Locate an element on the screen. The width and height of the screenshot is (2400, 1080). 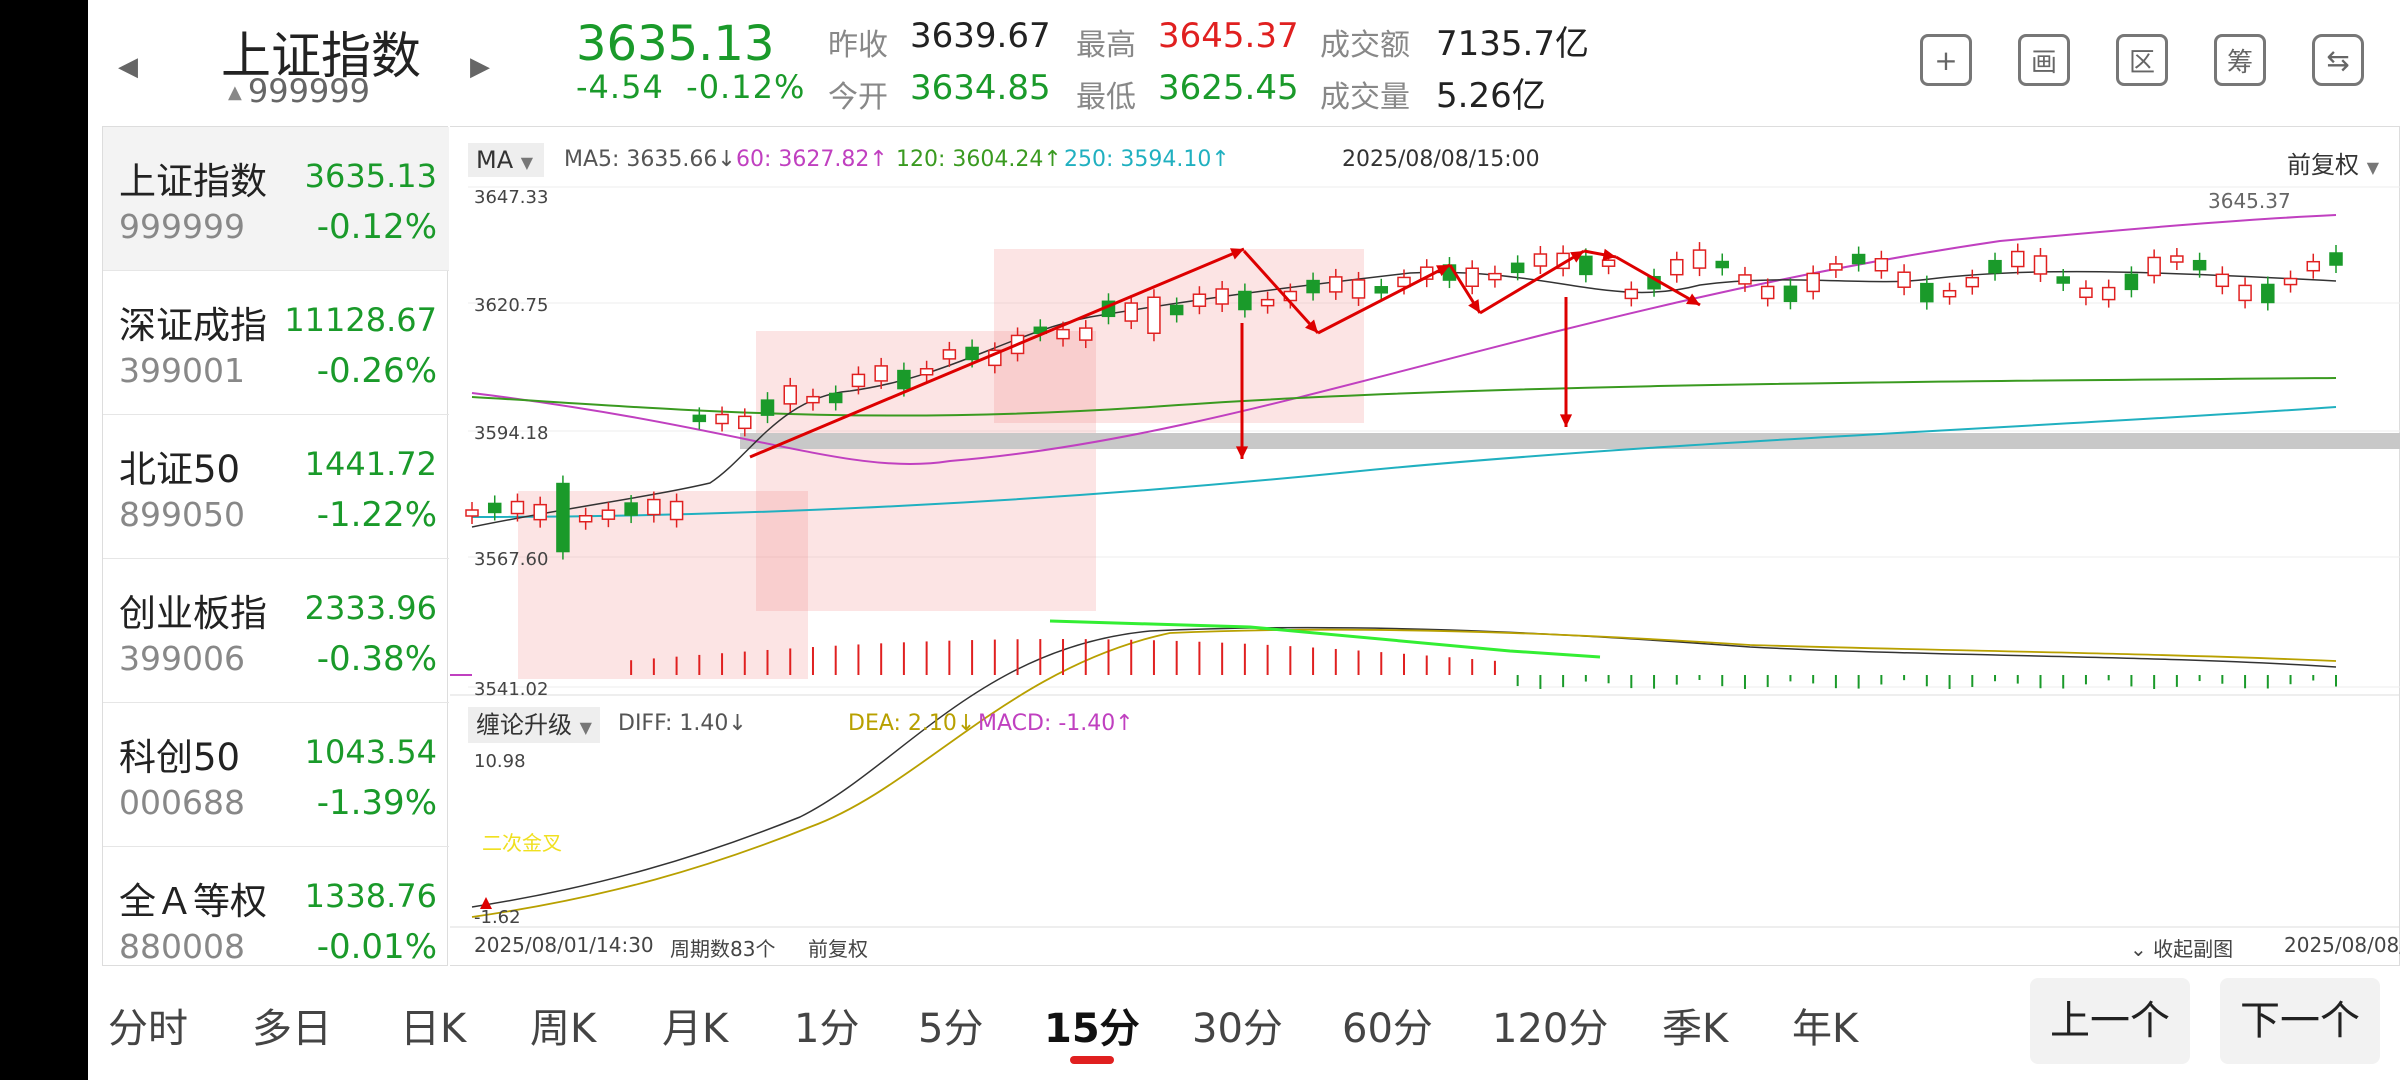
chips-icon: 筹 is located at coordinates (2240, 60).